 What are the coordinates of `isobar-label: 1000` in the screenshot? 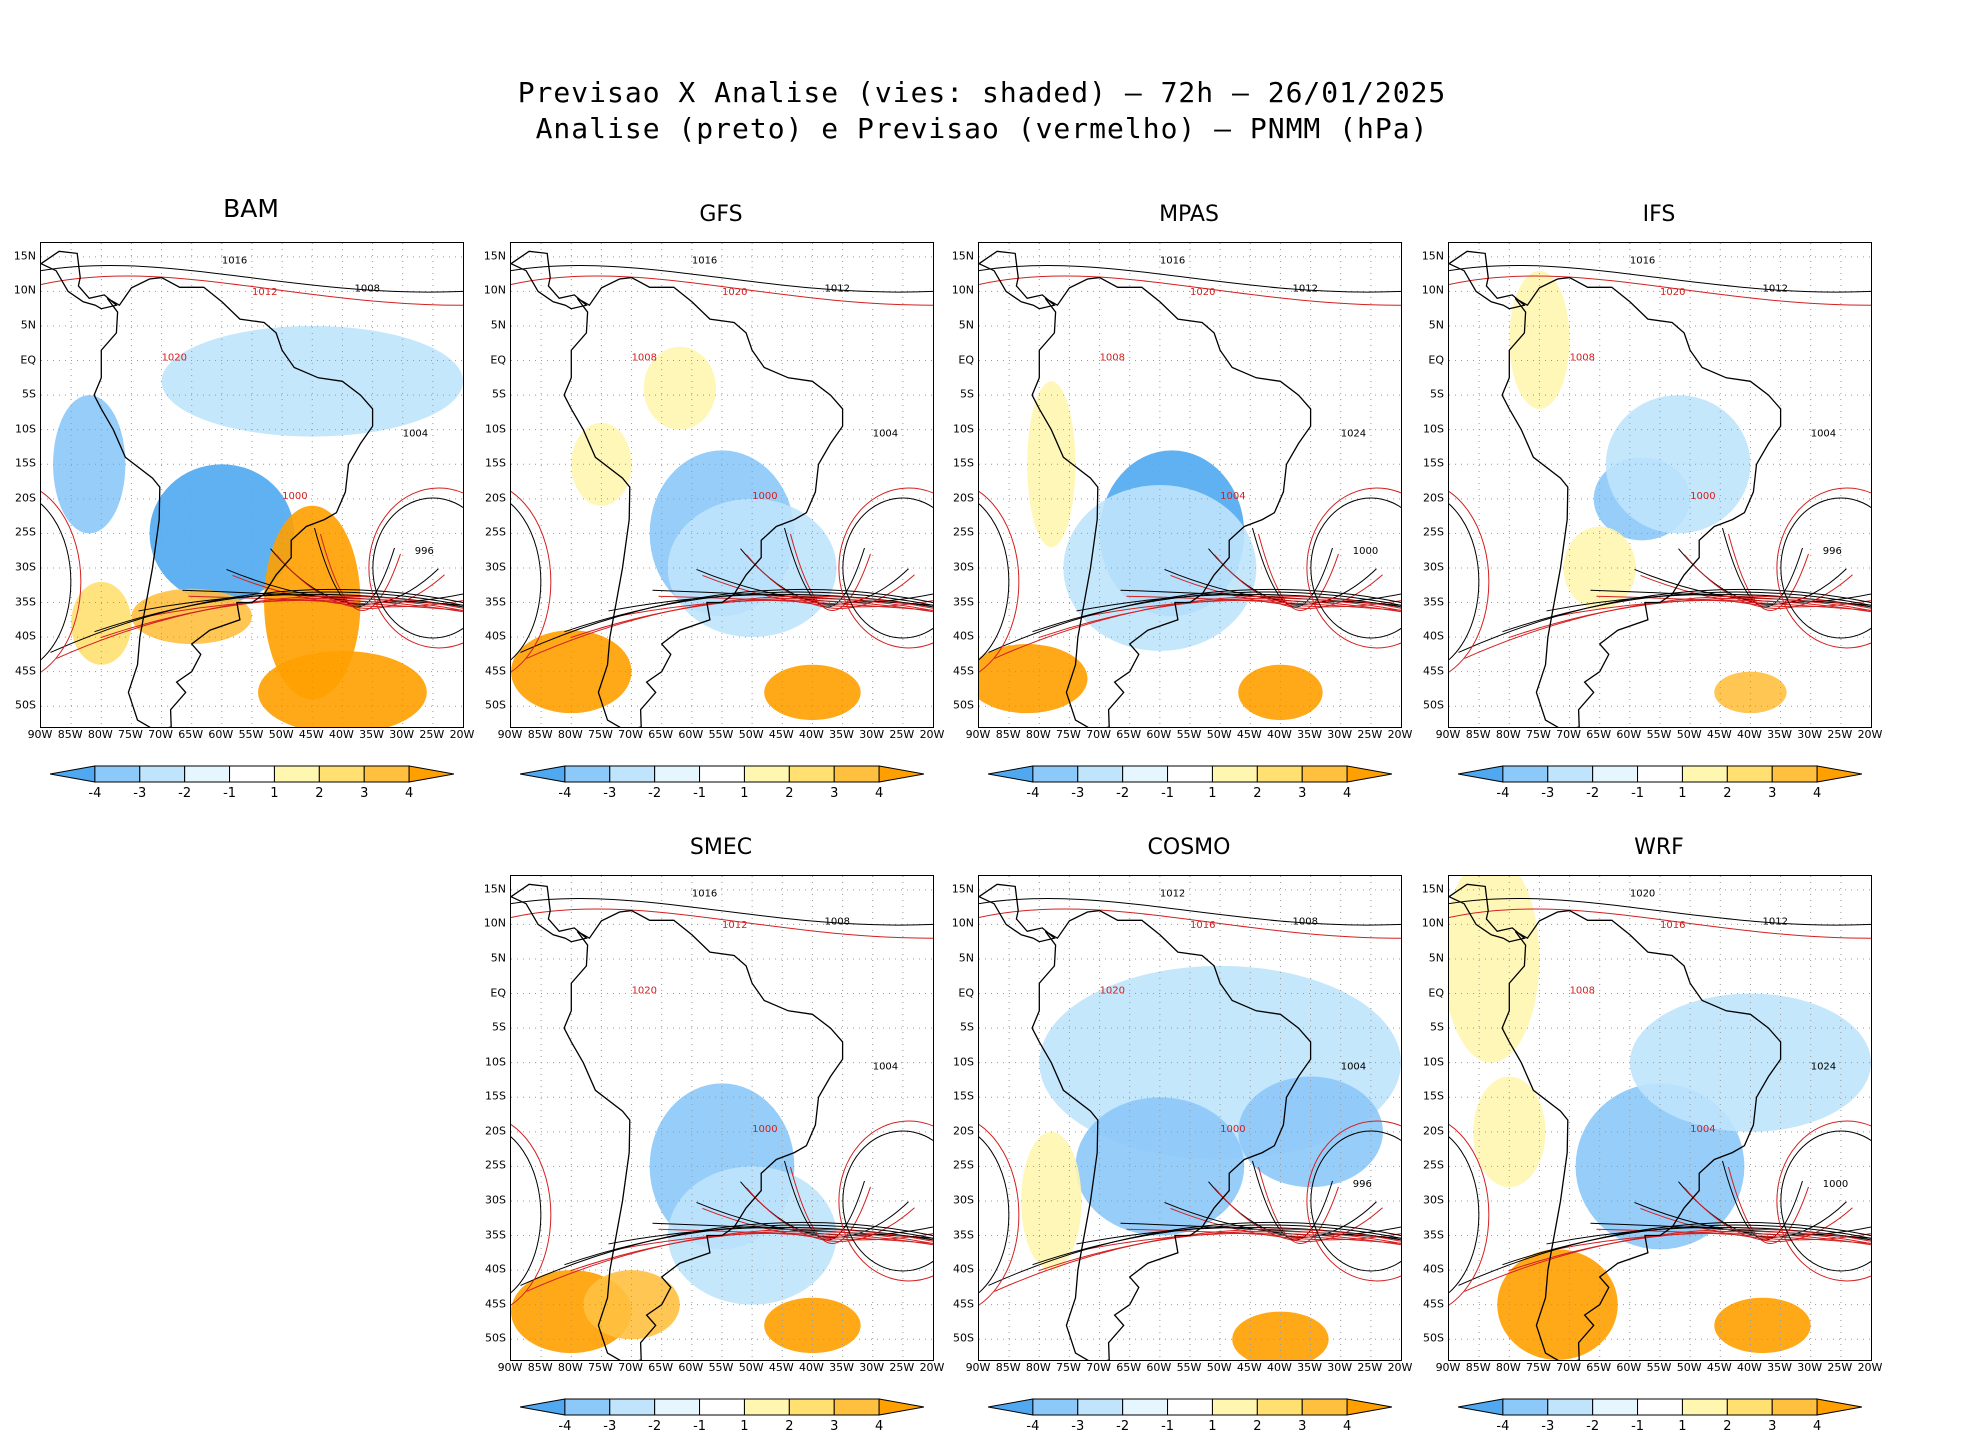 It's located at (764, 496).